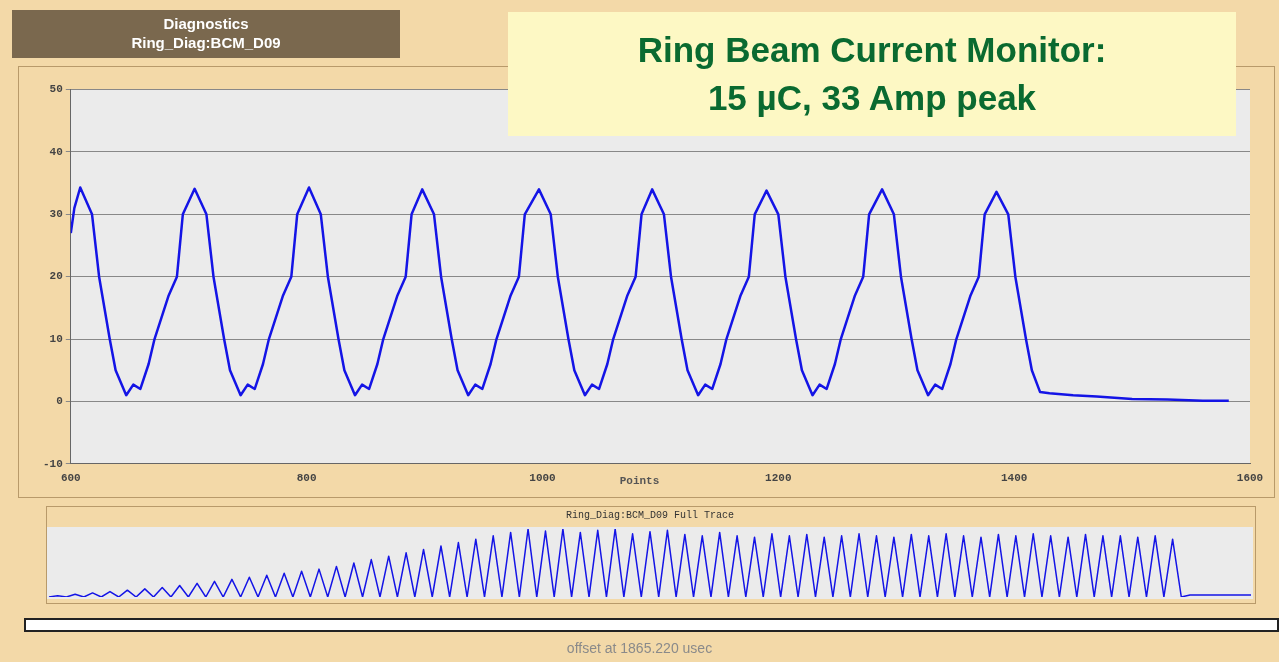  I want to click on y-tick-label: 0, so click(59, 401).